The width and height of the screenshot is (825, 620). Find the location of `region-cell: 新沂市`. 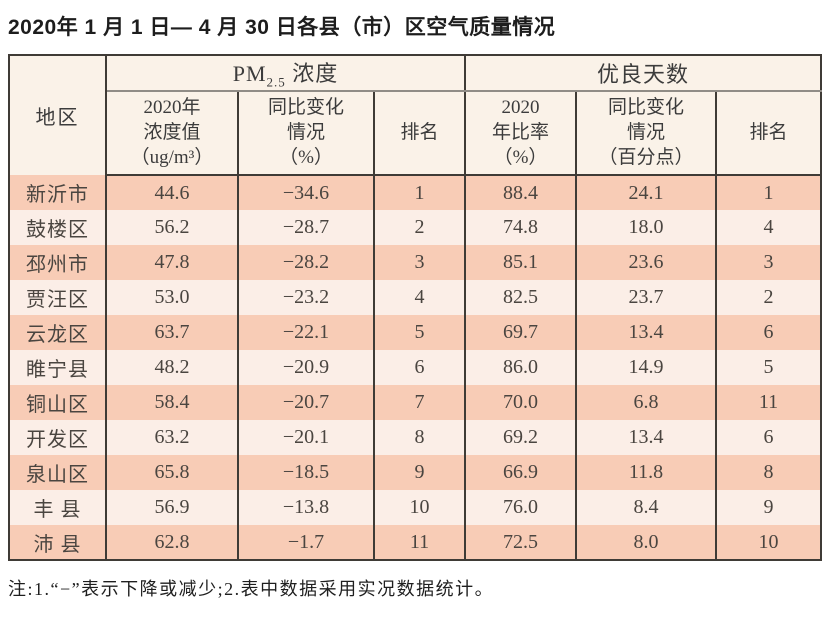

region-cell: 新沂市 is located at coordinates (57, 193).